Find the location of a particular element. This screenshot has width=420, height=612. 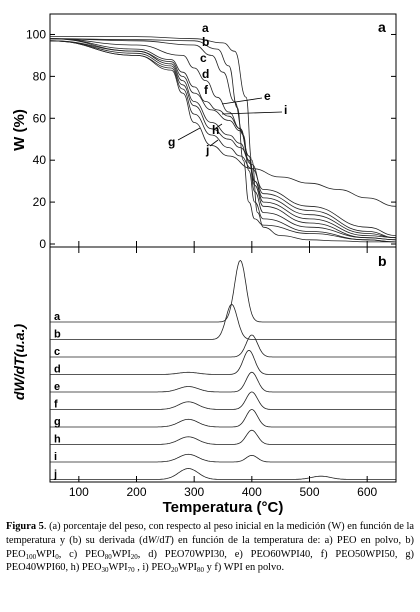

annotation-f: f is located at coordinates (206, 90).